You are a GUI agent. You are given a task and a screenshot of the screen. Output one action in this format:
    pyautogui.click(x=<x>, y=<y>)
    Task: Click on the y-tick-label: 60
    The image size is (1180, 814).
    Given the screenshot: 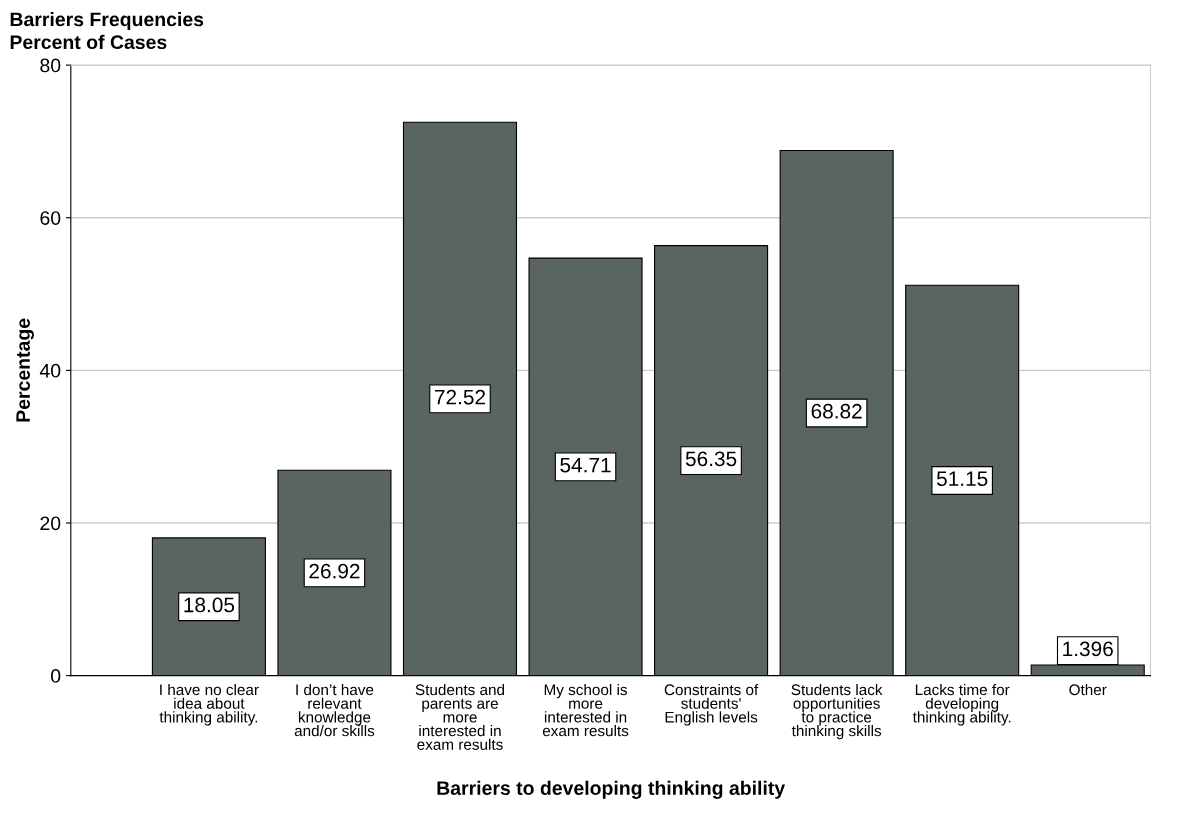 What is the action you would take?
    pyautogui.click(x=50, y=218)
    